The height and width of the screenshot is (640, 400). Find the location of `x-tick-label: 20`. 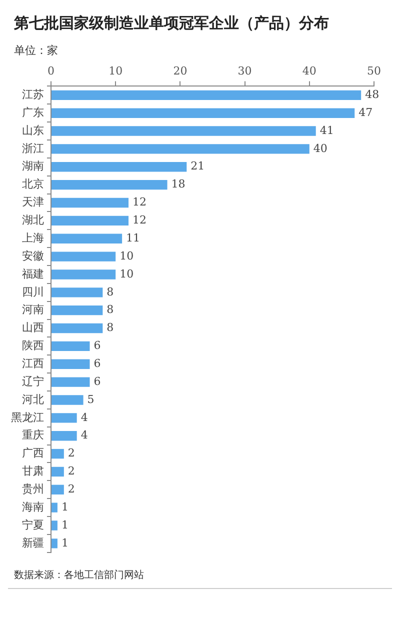

x-tick-label: 20 is located at coordinates (180, 71).